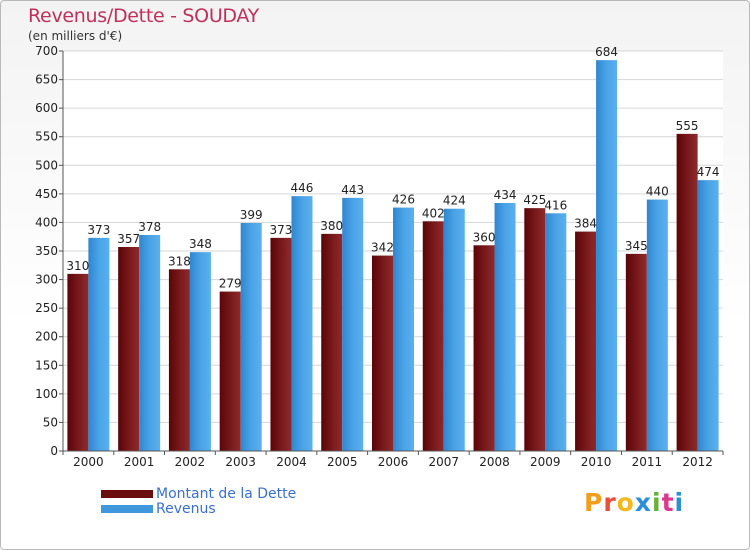  I want to click on data-label-dette: 373, so click(281, 230).